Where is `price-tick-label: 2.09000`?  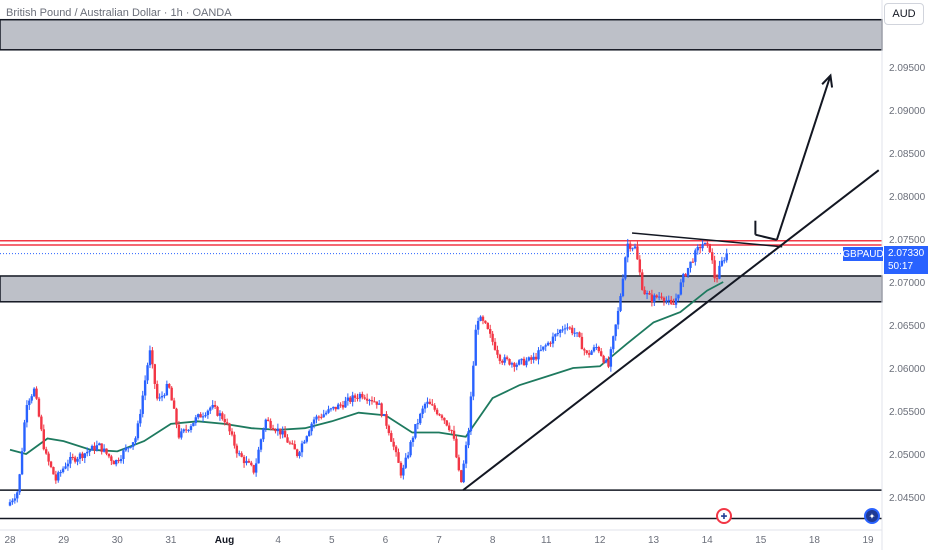
price-tick-label: 2.09000 is located at coordinates (907, 111).